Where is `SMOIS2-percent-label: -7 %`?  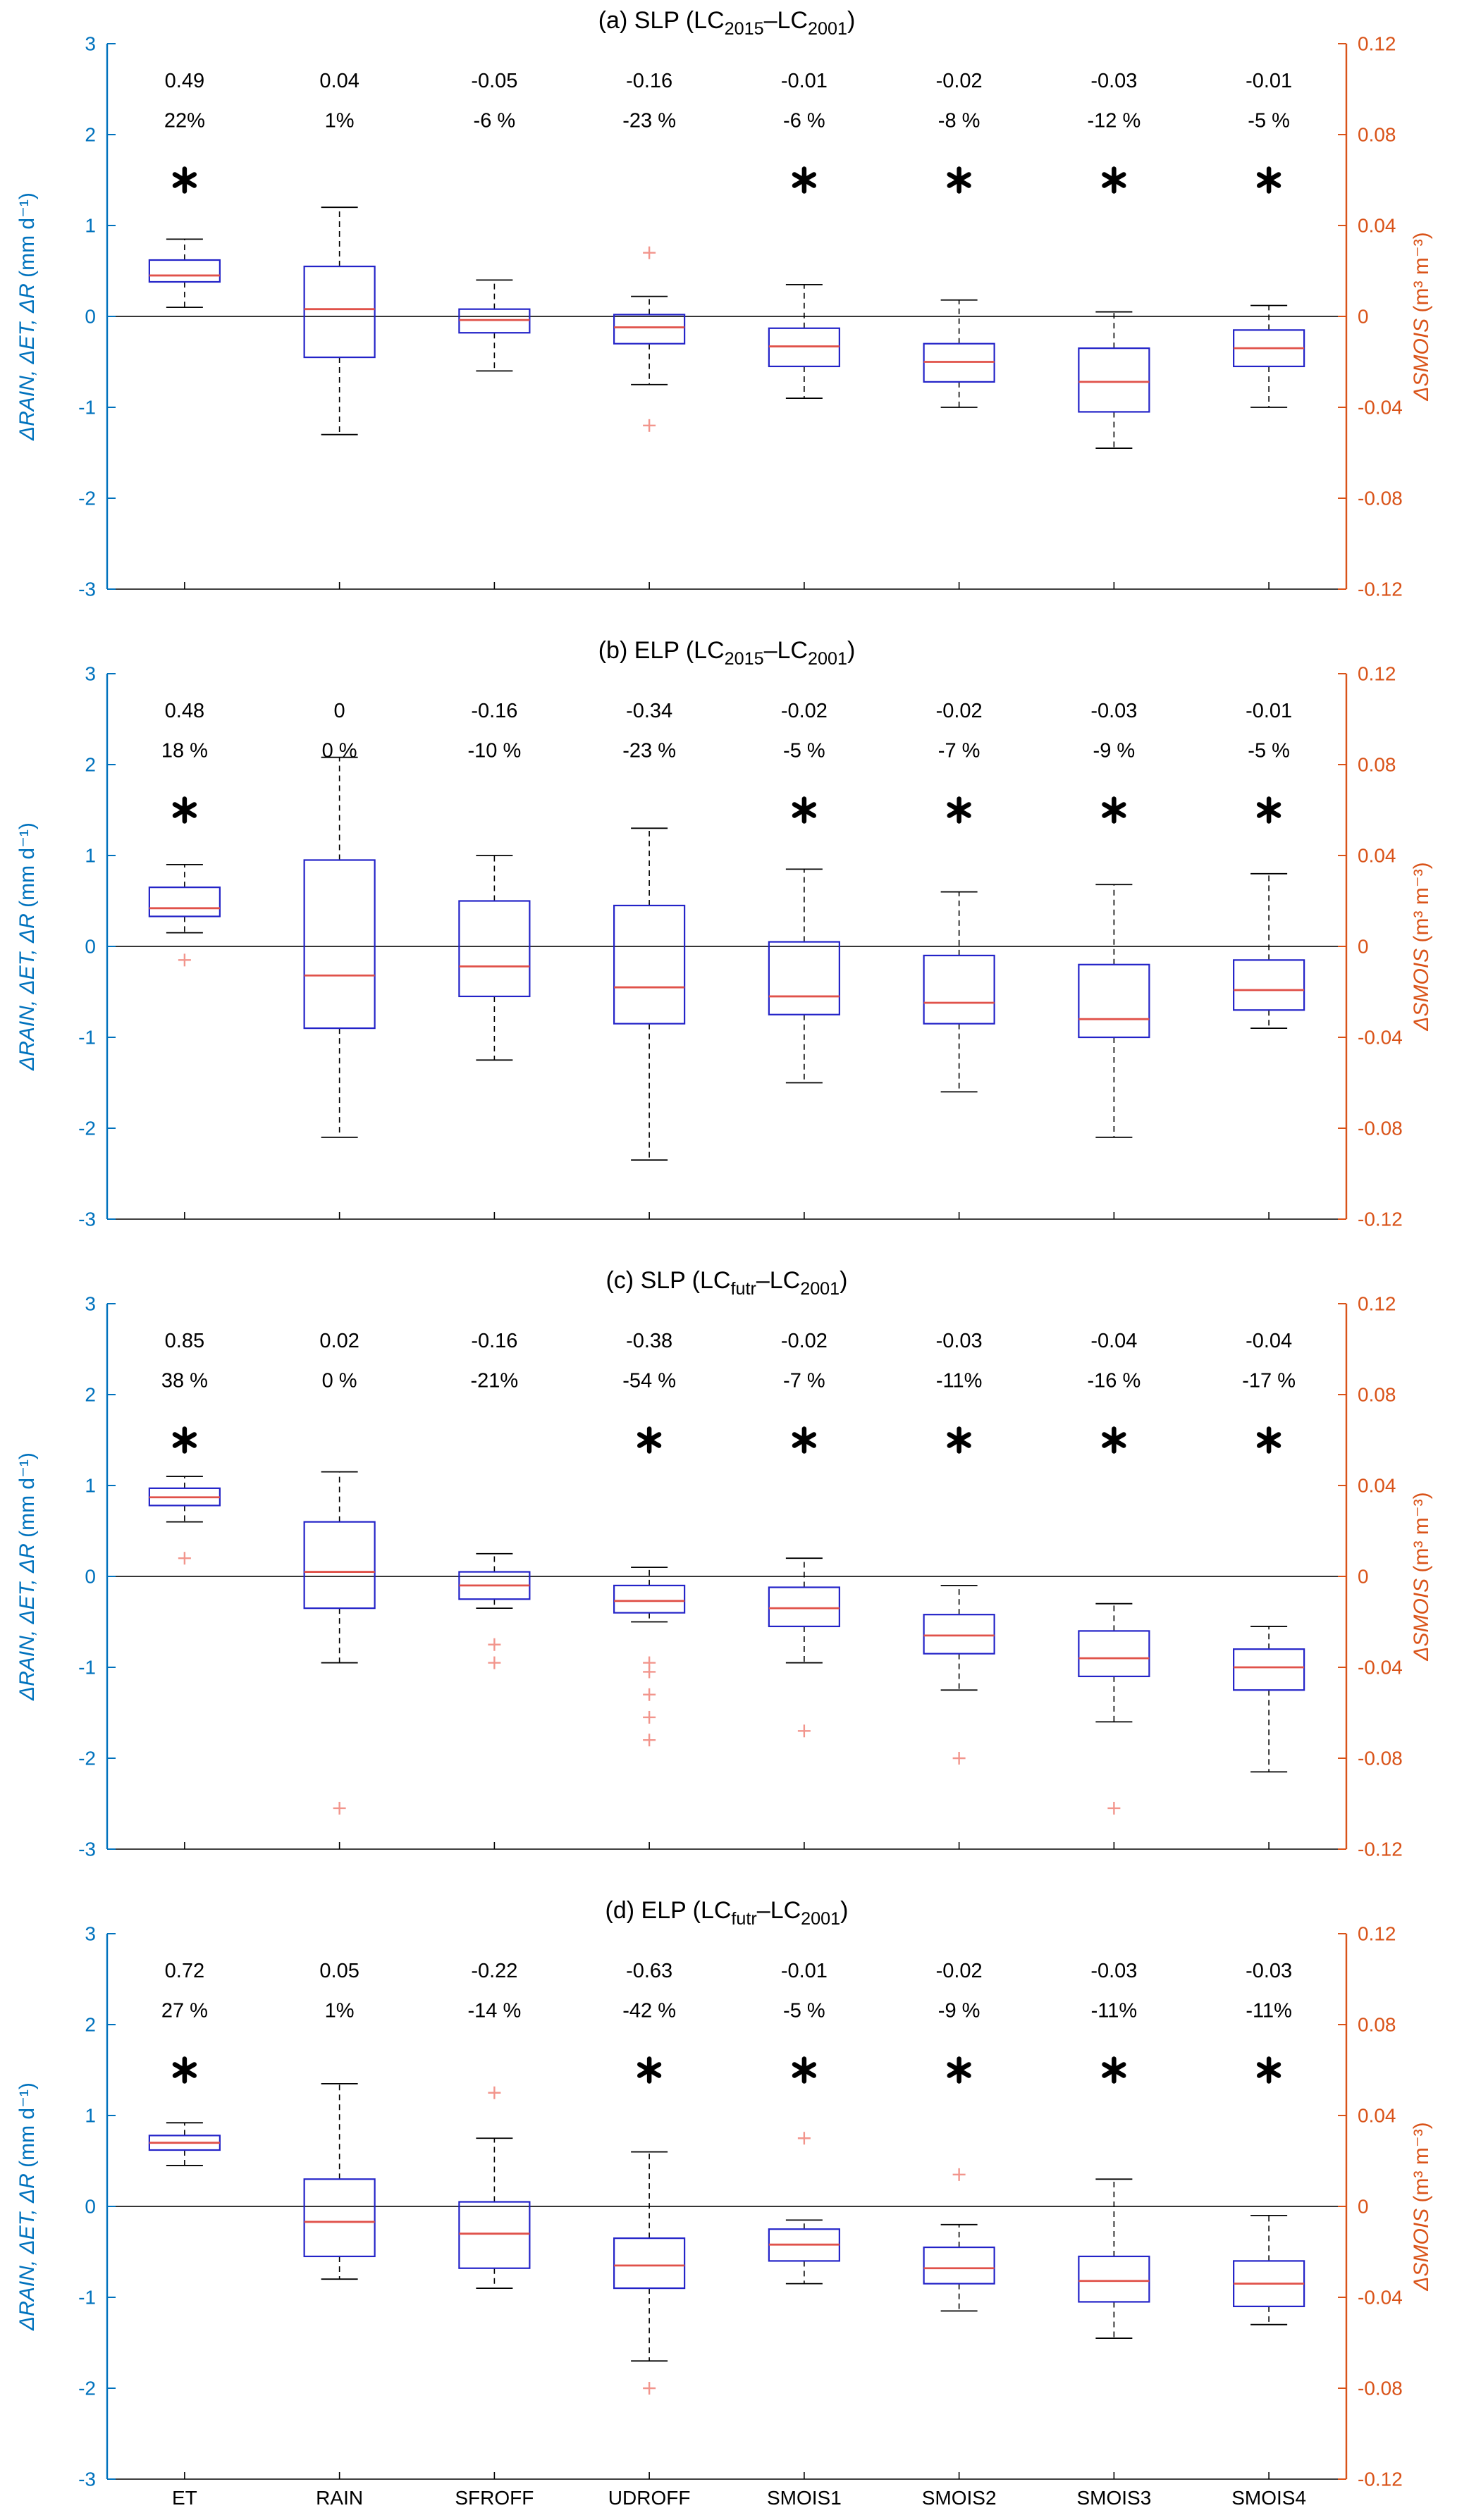
SMOIS2-percent-label: -7 % is located at coordinates (959, 751).